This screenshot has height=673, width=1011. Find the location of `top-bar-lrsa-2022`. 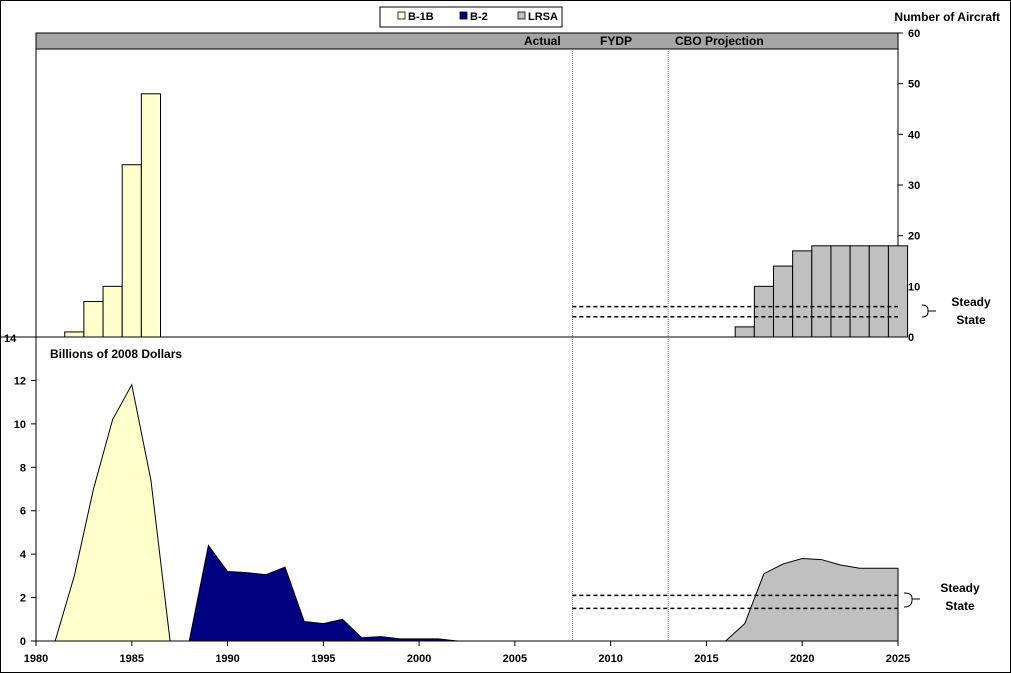

top-bar-lrsa-2022 is located at coordinates (840, 291).